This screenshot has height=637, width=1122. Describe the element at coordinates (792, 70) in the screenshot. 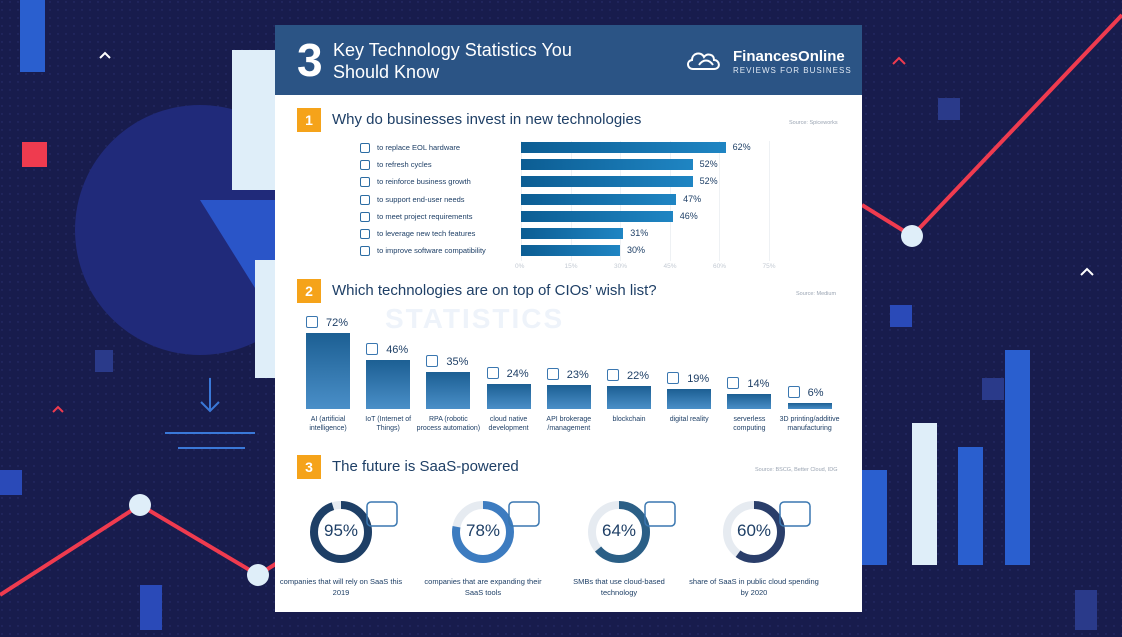

I see `brand-tagline: REVIEWS FOR BUSINESS` at that location.